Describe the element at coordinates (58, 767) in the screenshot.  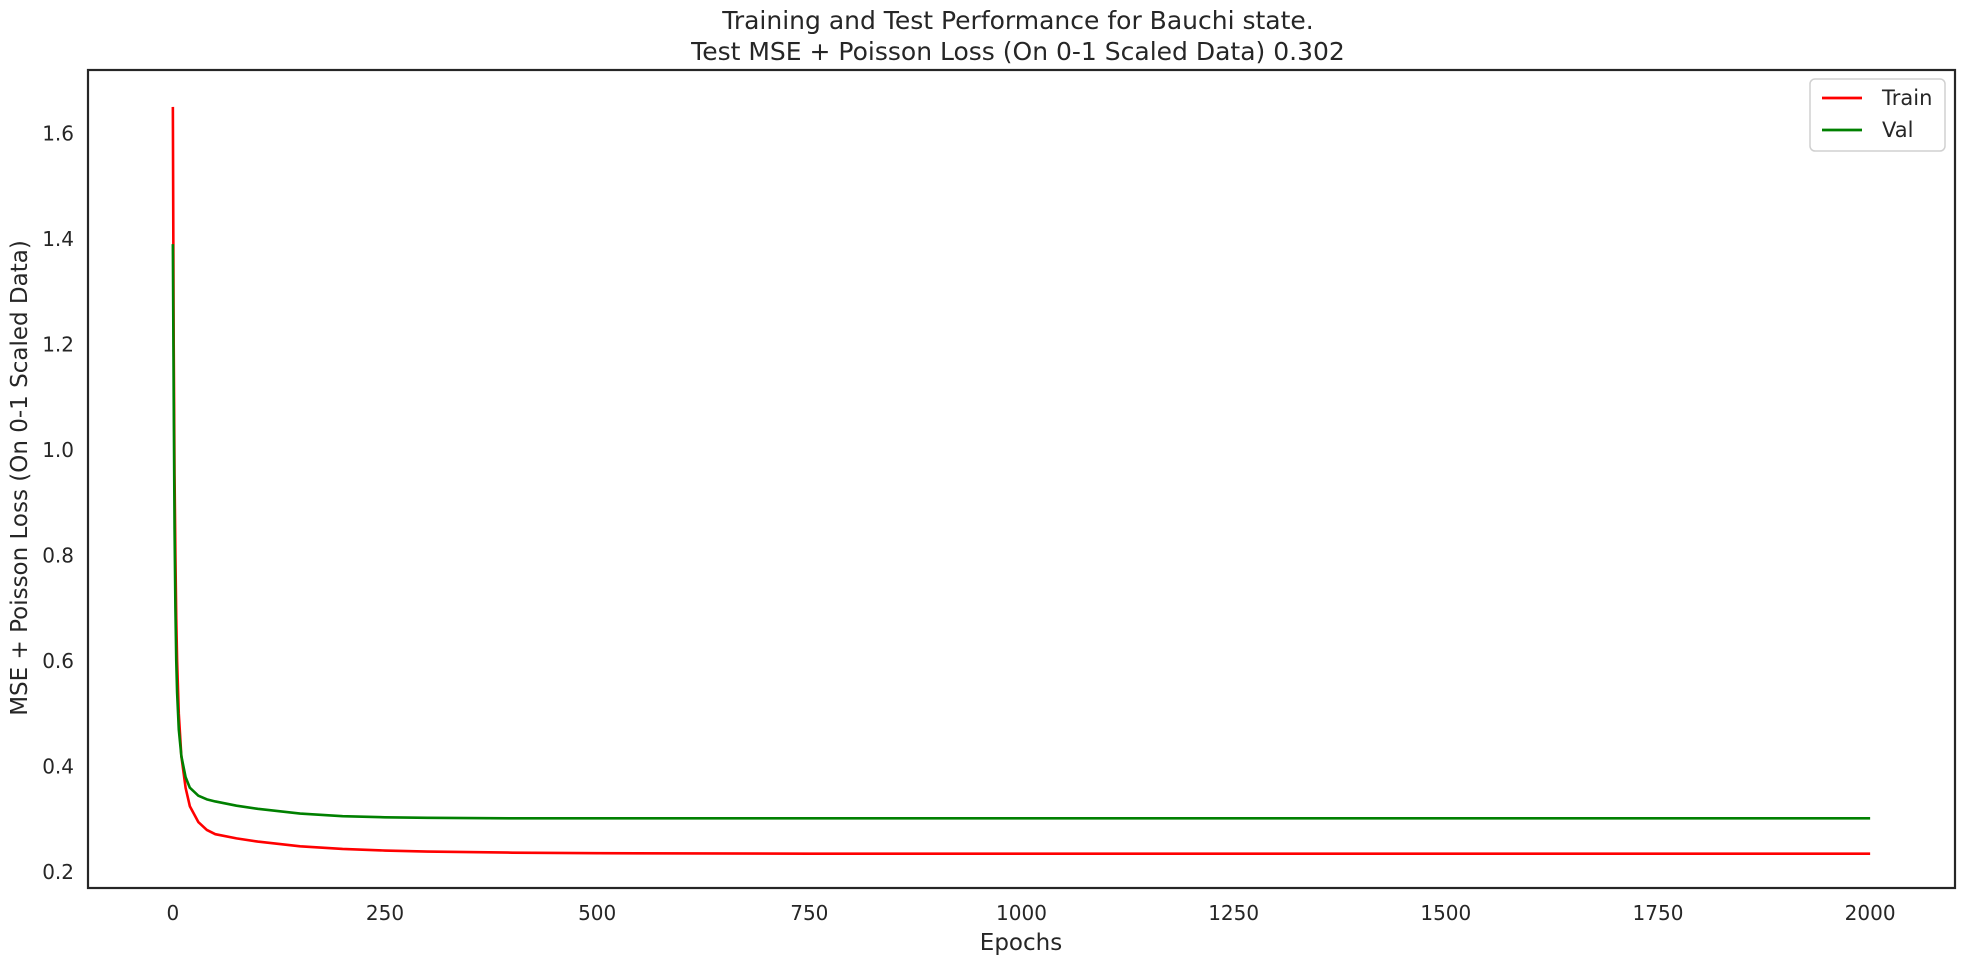
I see `y-tick-label: 0.4` at that location.